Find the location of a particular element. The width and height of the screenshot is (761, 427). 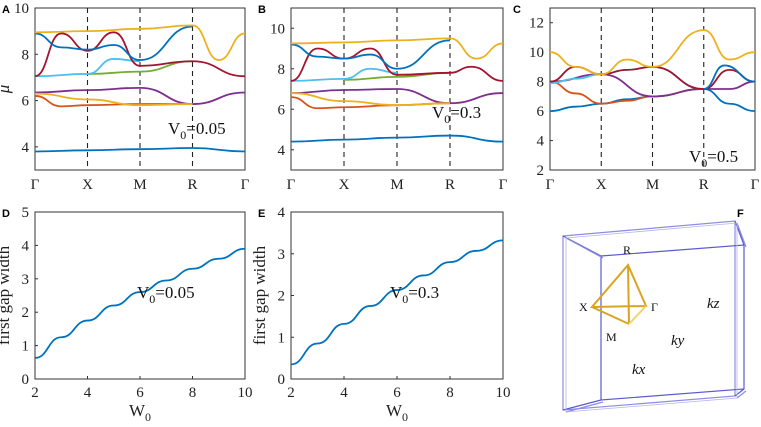

panel-letter-d: D is located at coordinates (6, 214).